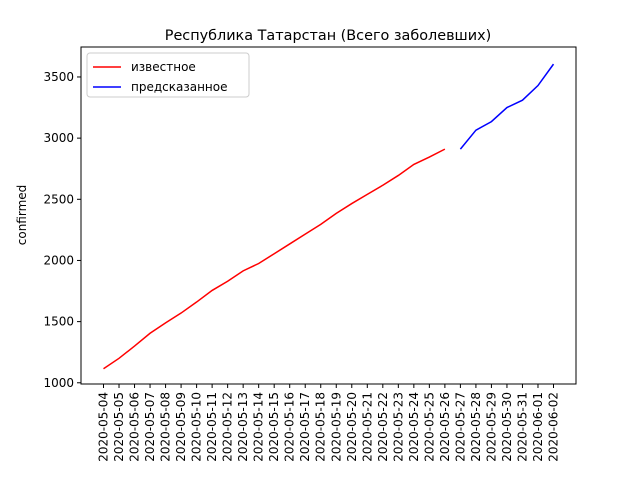 This screenshot has height=484, width=640. I want to click on legend-label: предсказанное, so click(179, 87).